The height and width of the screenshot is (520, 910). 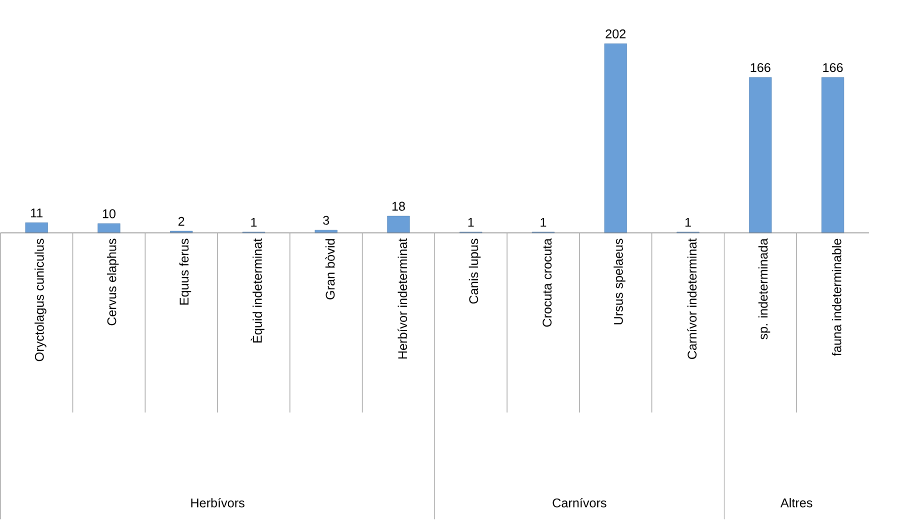 I want to click on text: Herbívors, so click(x=217, y=503).